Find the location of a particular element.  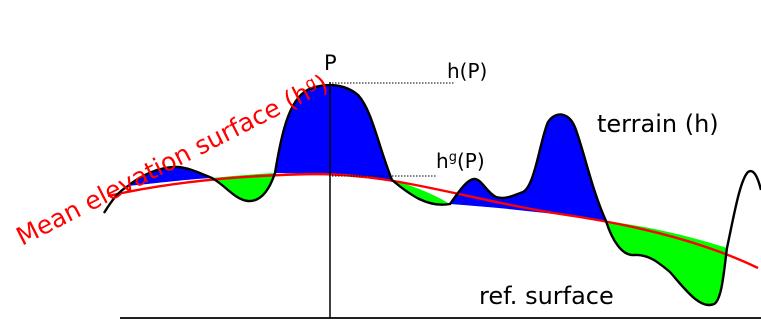

hg-of-p-label-h: h is located at coordinates (442, 161).